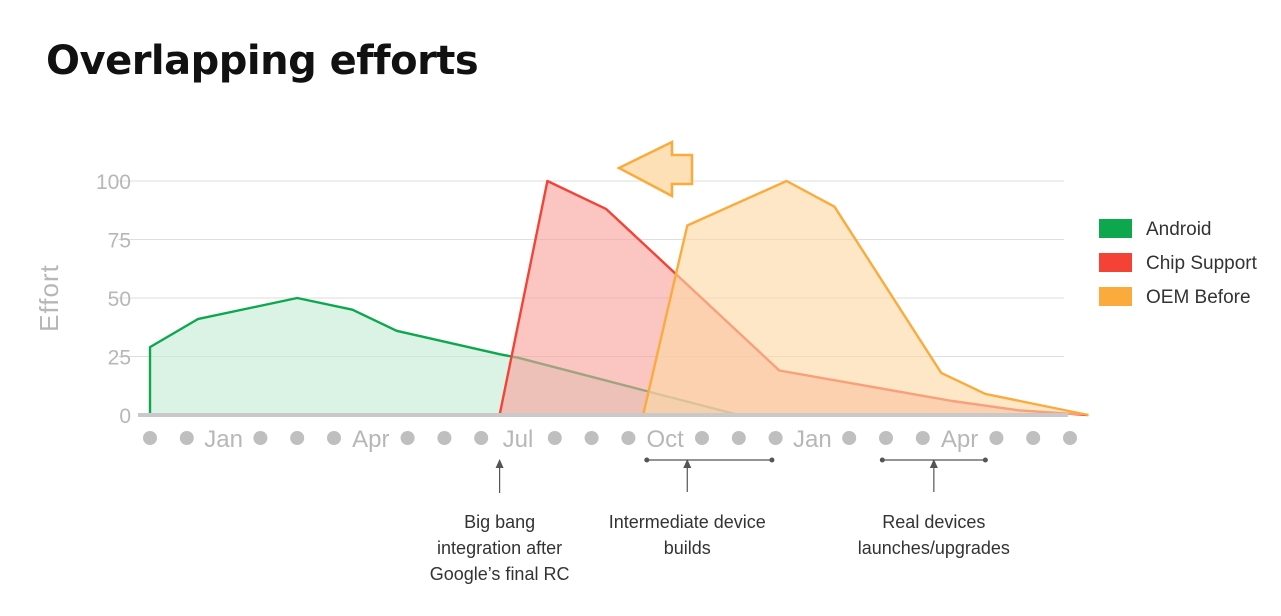 The image size is (1281, 616). I want to click on y-tick-label-0: 0, so click(125, 416).